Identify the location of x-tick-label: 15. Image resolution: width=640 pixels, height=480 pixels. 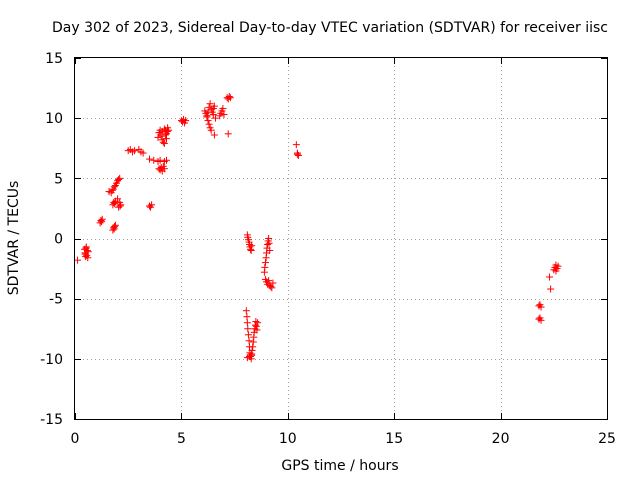
(394, 439).